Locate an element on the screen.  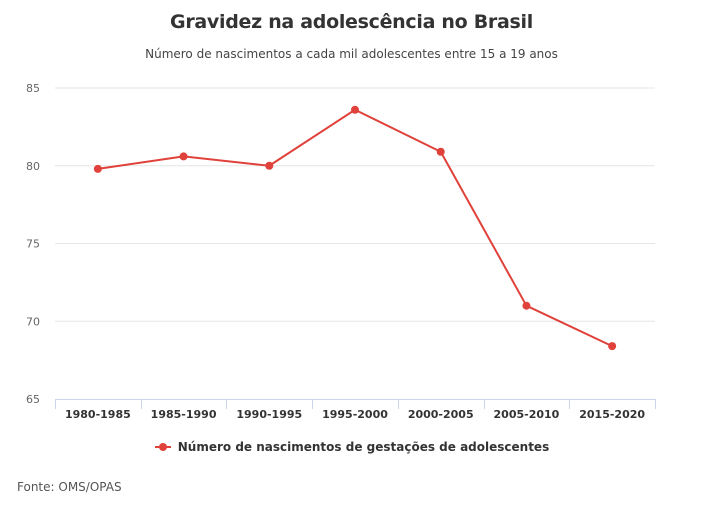
source-note: Fonte: OMS/OPAS is located at coordinates (69, 487).